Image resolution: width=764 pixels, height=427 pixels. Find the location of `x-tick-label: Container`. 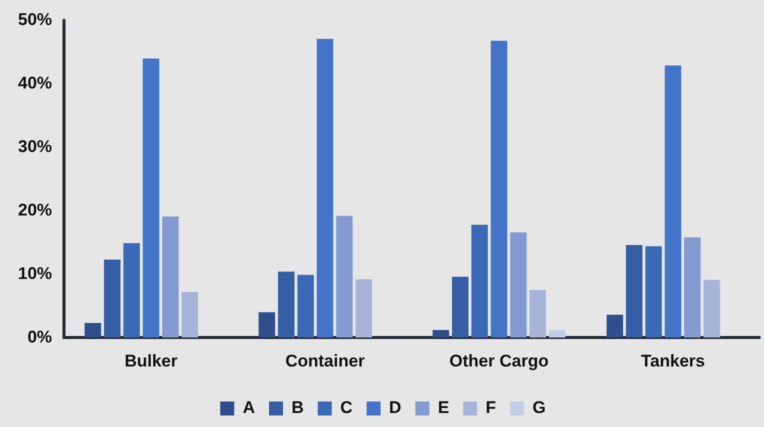

x-tick-label: Container is located at coordinates (325, 360).